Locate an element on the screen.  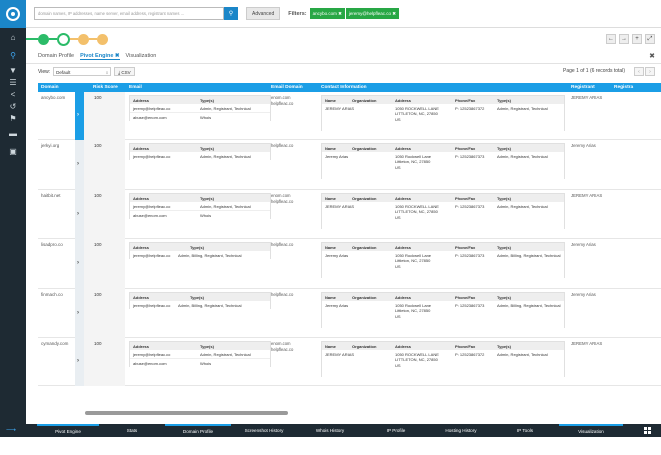
tab-domain-profile: Domain Profile is located at coordinates (56, 56).